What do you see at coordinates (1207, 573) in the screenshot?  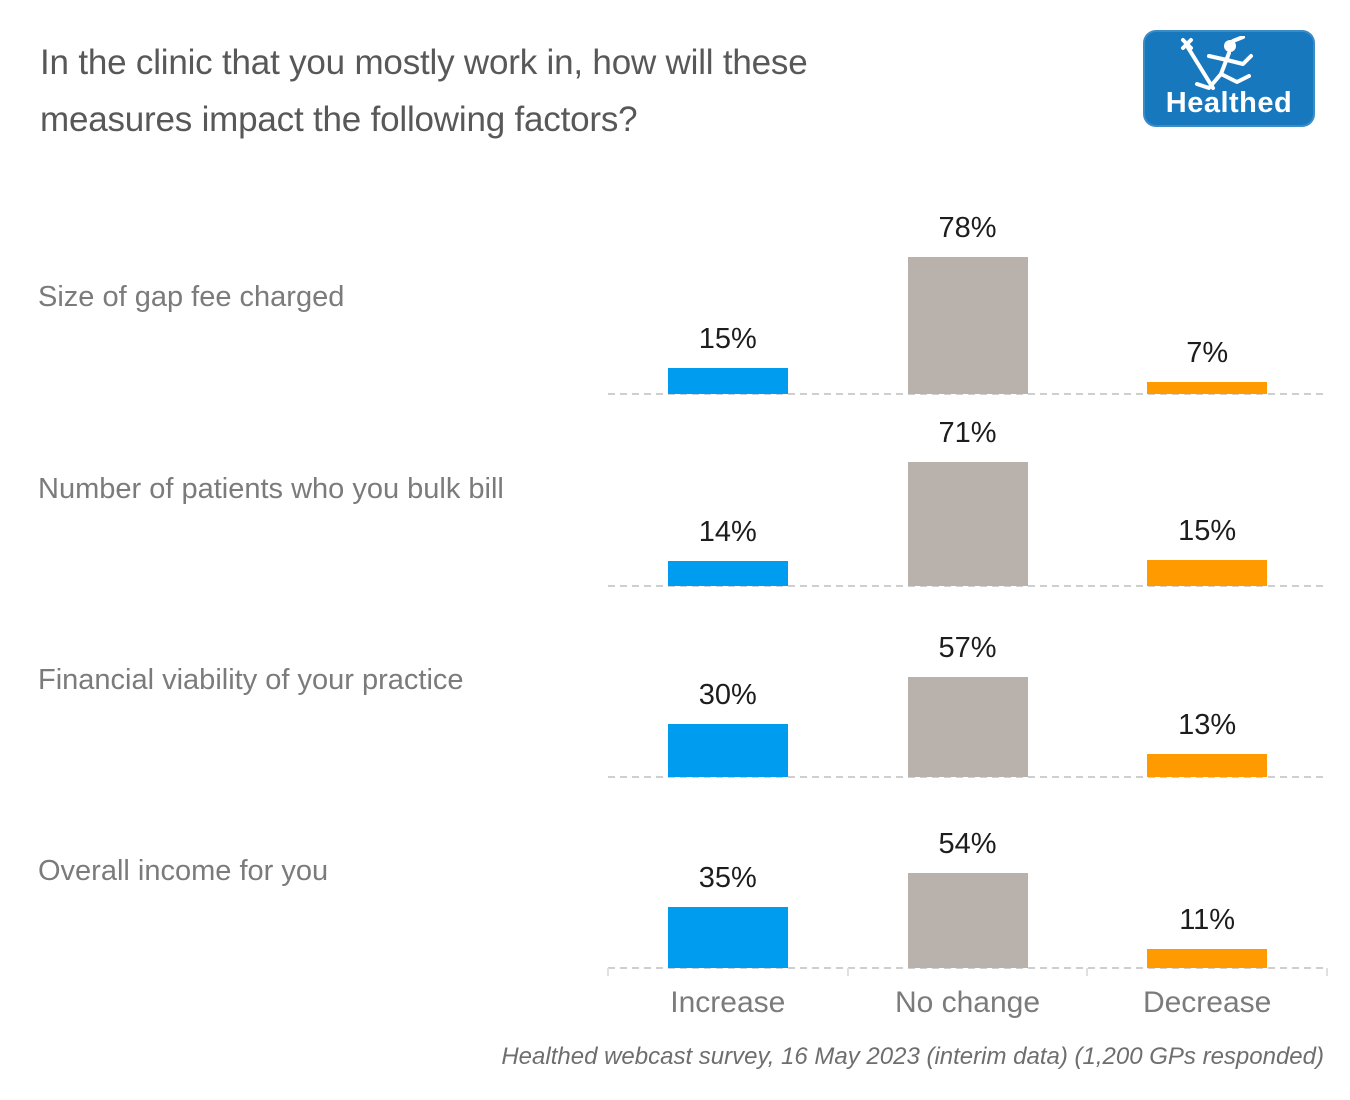 I see `bar-decrease-number-of-patients-who-you-bulk-bill` at bounding box center [1207, 573].